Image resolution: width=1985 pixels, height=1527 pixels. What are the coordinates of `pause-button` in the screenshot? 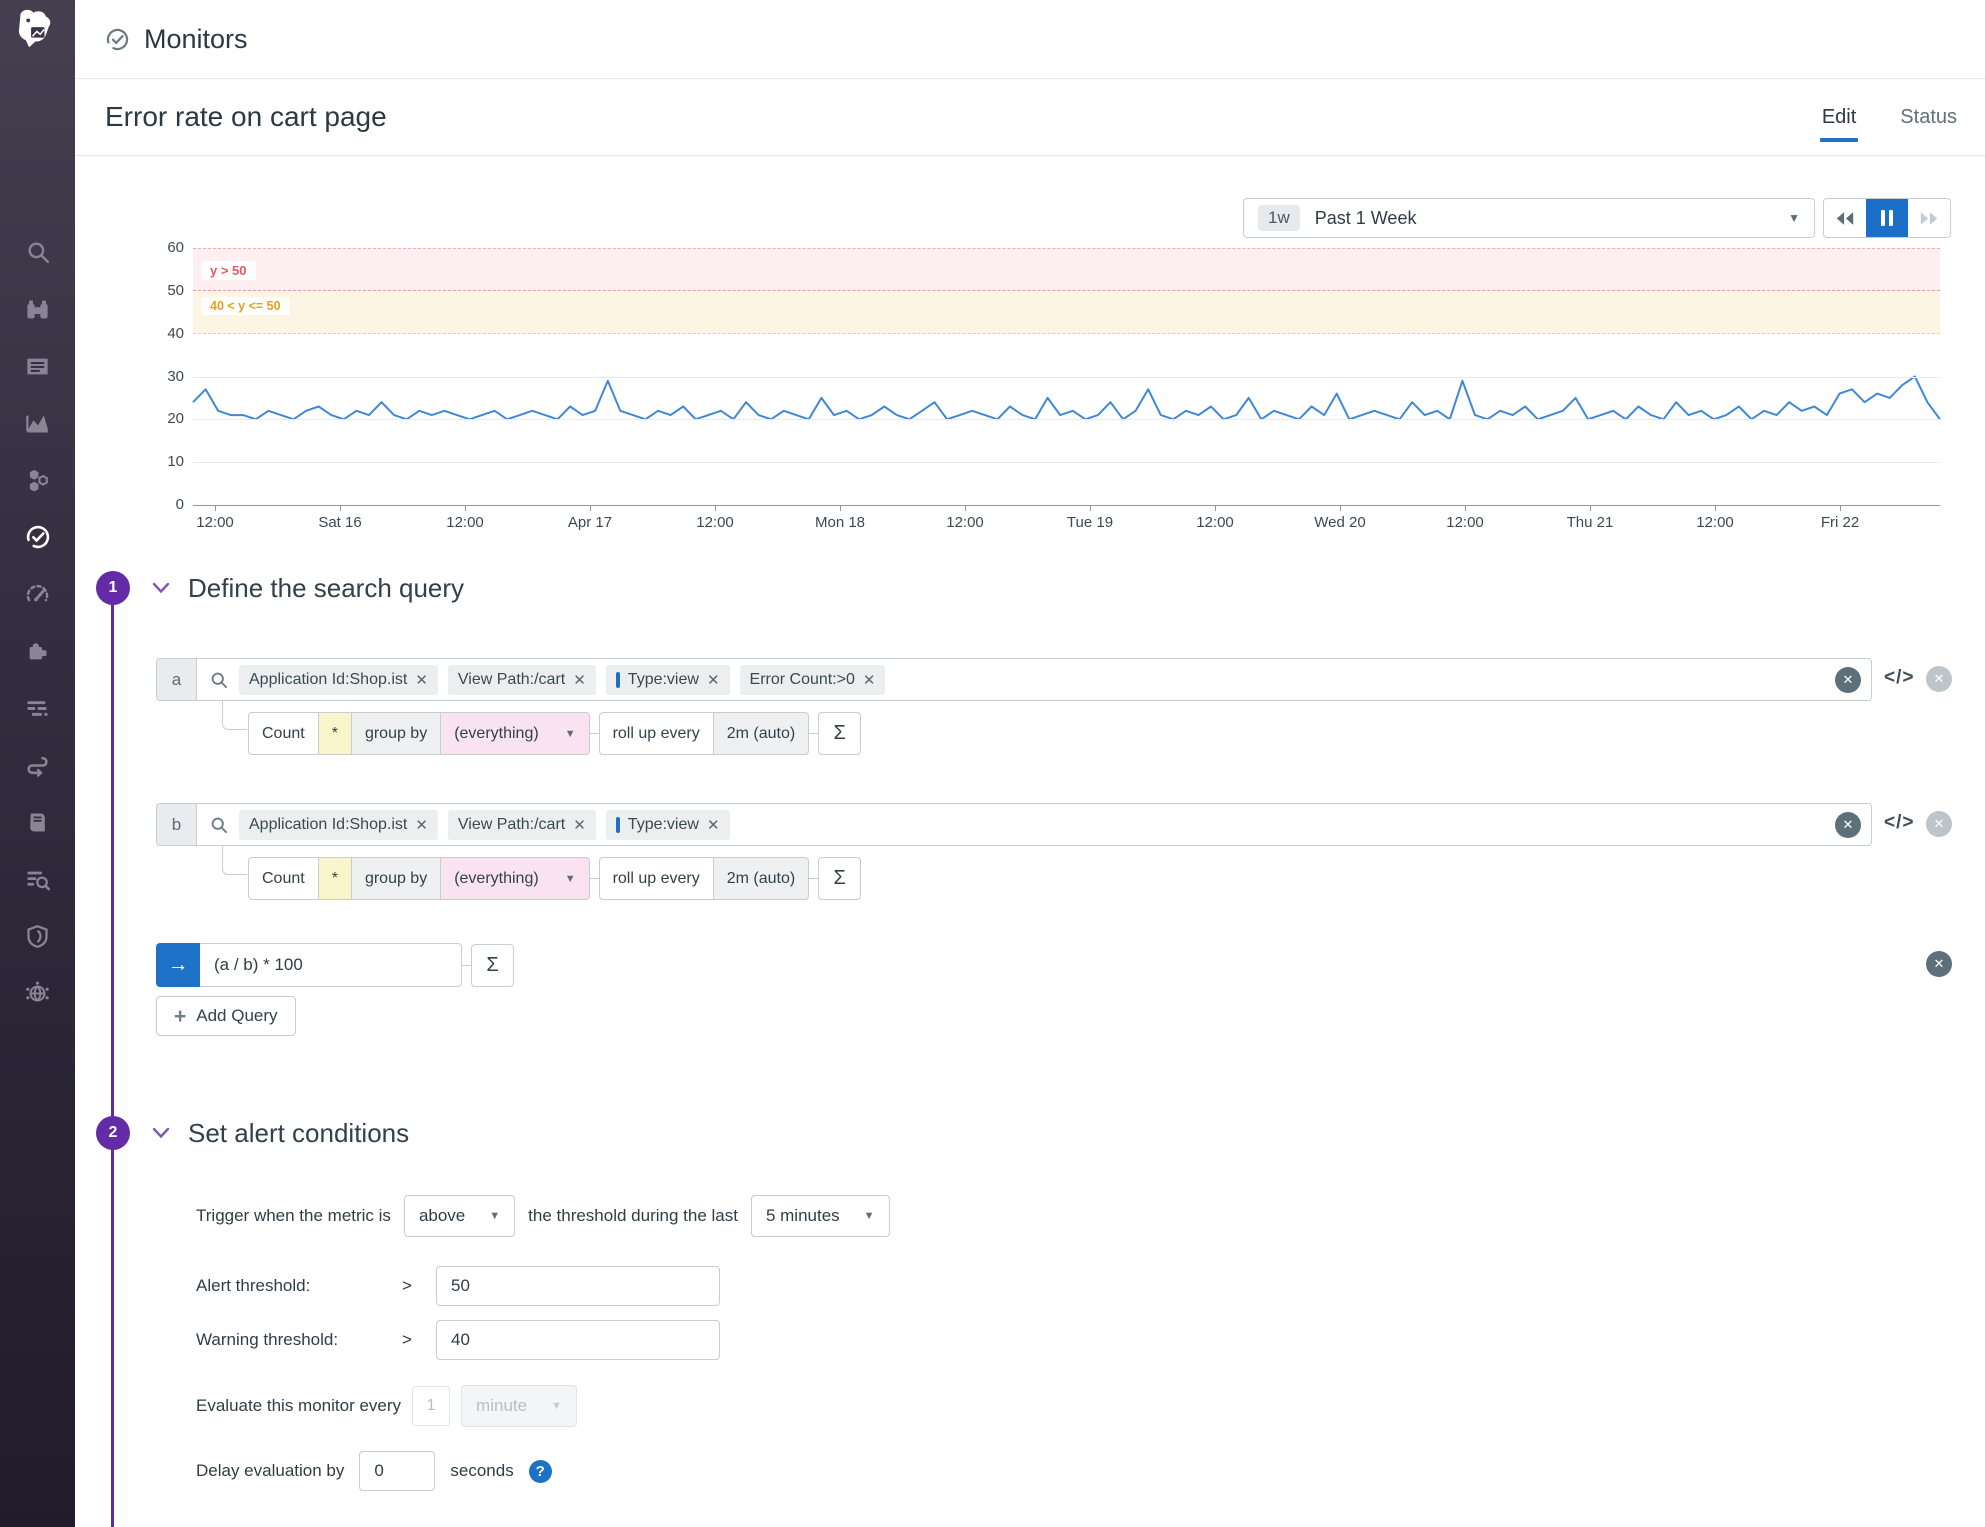 It's located at (1887, 218).